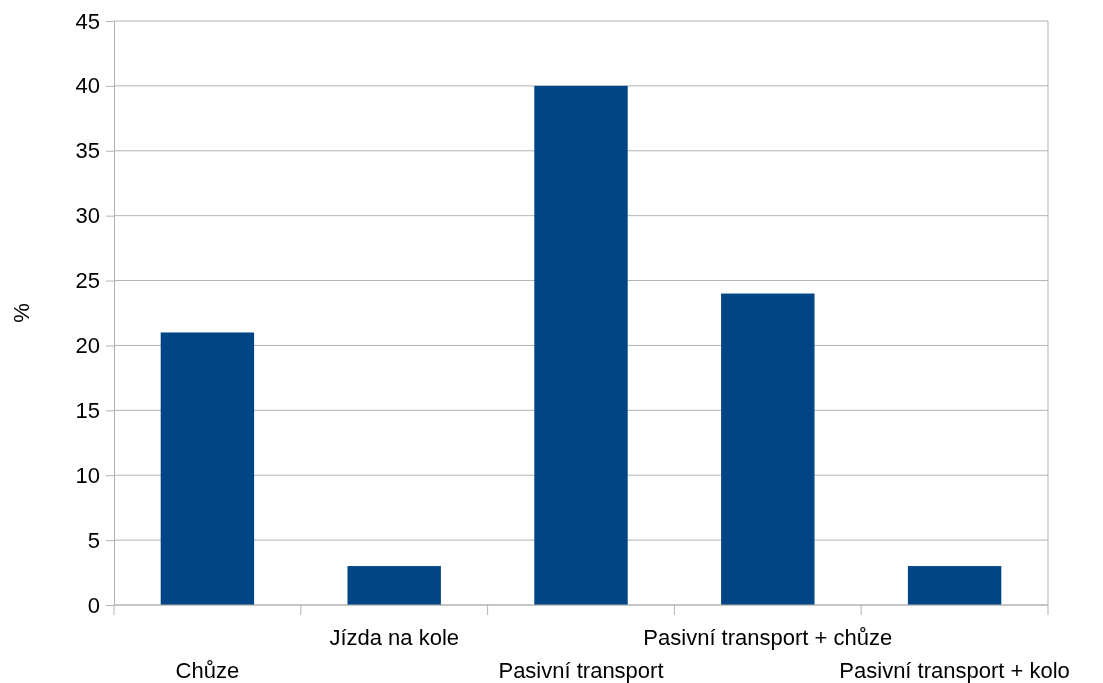 This screenshot has width=1103, height=683. I want to click on y-tick-label: 35, so click(87, 151).